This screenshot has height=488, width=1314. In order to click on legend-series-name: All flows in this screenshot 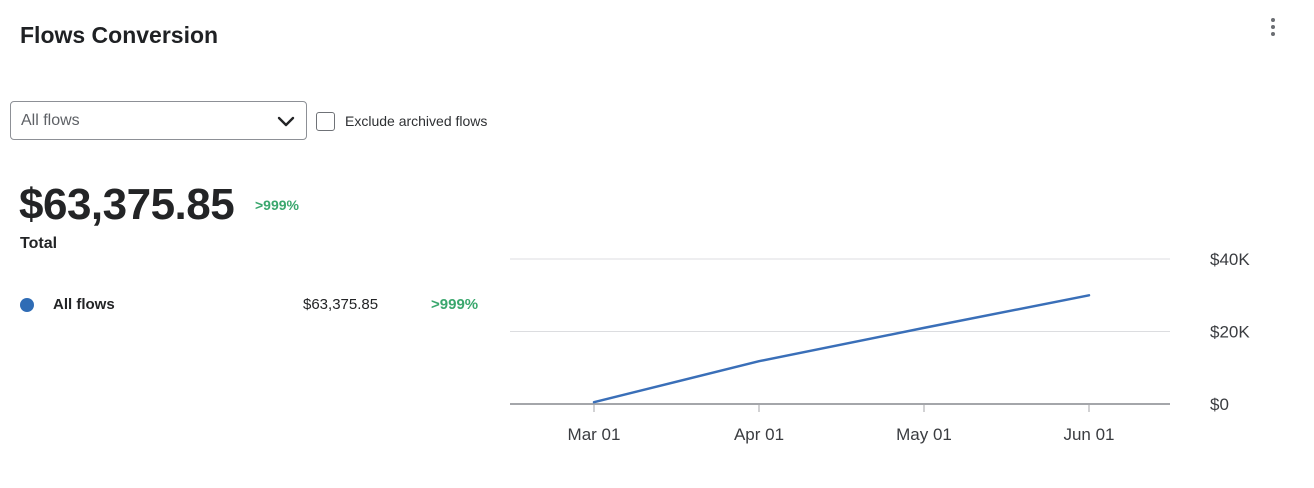, I will do `click(84, 304)`.